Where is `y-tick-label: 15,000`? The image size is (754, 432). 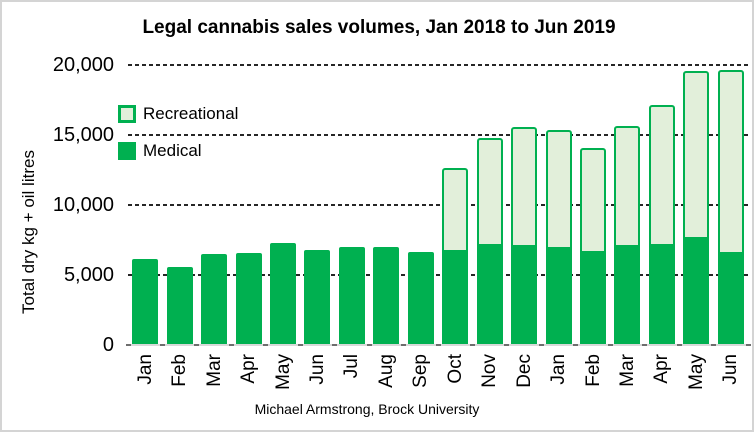
y-tick-label: 15,000 is located at coordinates (83, 135).